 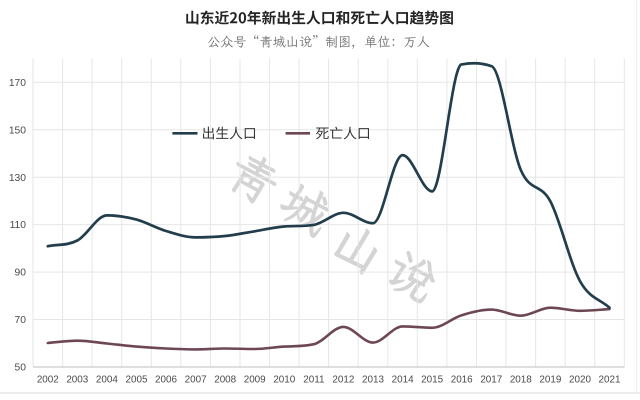 What do you see at coordinates (462, 379) in the screenshot?
I see `svg-text: 2016` at bounding box center [462, 379].